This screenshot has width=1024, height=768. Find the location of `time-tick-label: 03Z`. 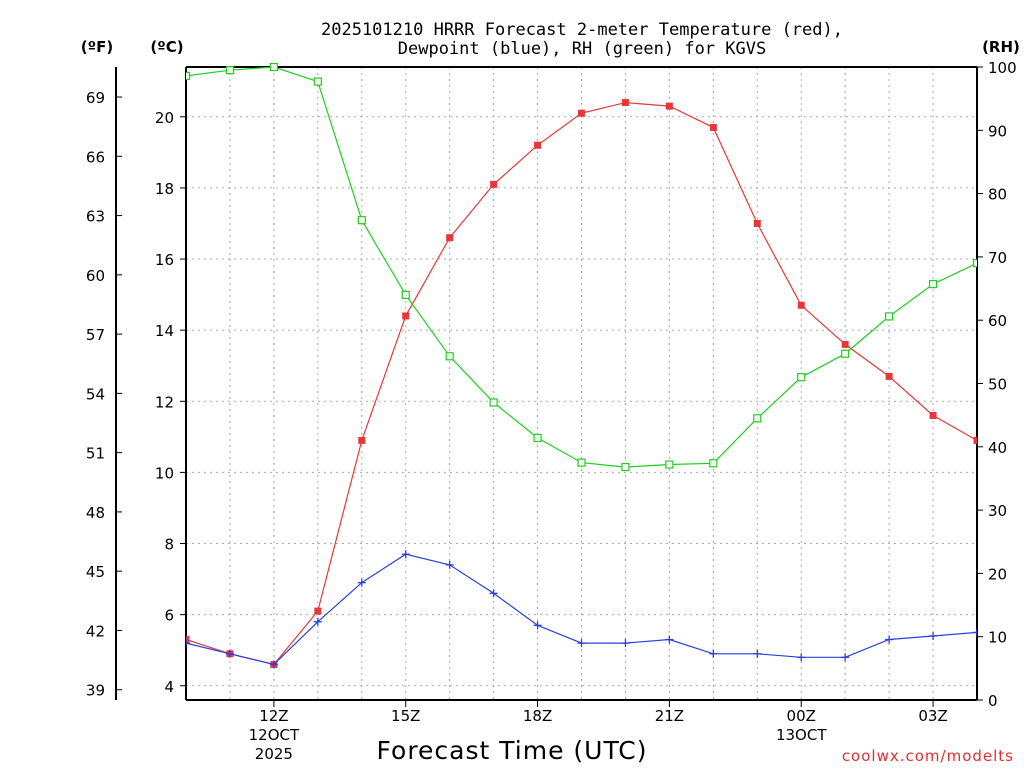

time-tick-label: 03Z is located at coordinates (932, 716).